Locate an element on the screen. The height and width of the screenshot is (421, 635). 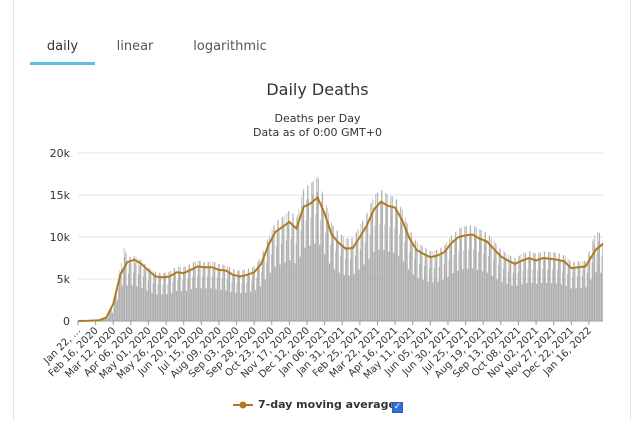
tab-daily: daily is located at coordinates (62, 50).